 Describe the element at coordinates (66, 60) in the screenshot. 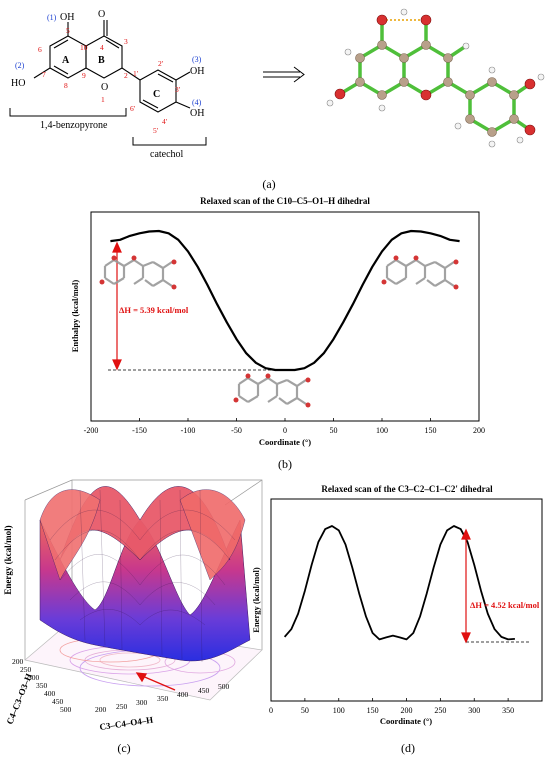

I see `ring-a-label: A` at that location.